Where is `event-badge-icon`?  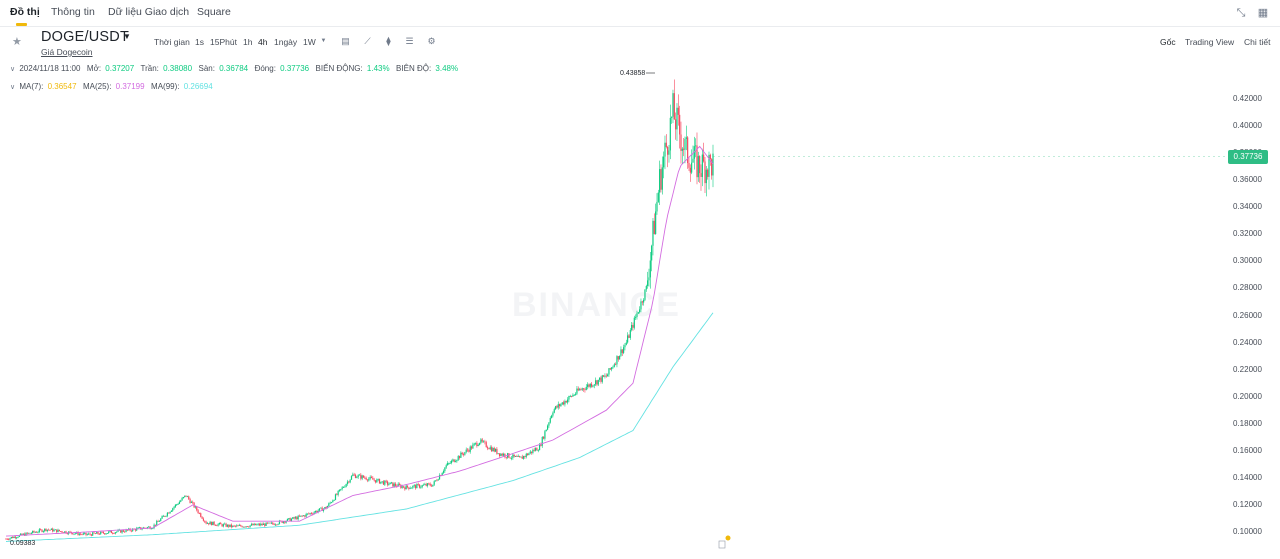
event-badge-icon is located at coordinates (722, 544).